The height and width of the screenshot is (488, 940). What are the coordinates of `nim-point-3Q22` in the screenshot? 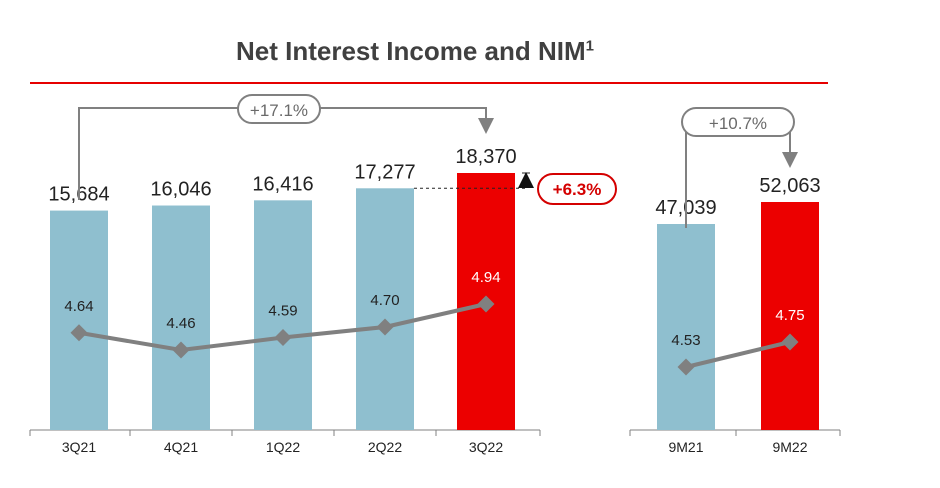 It's located at (486, 304).